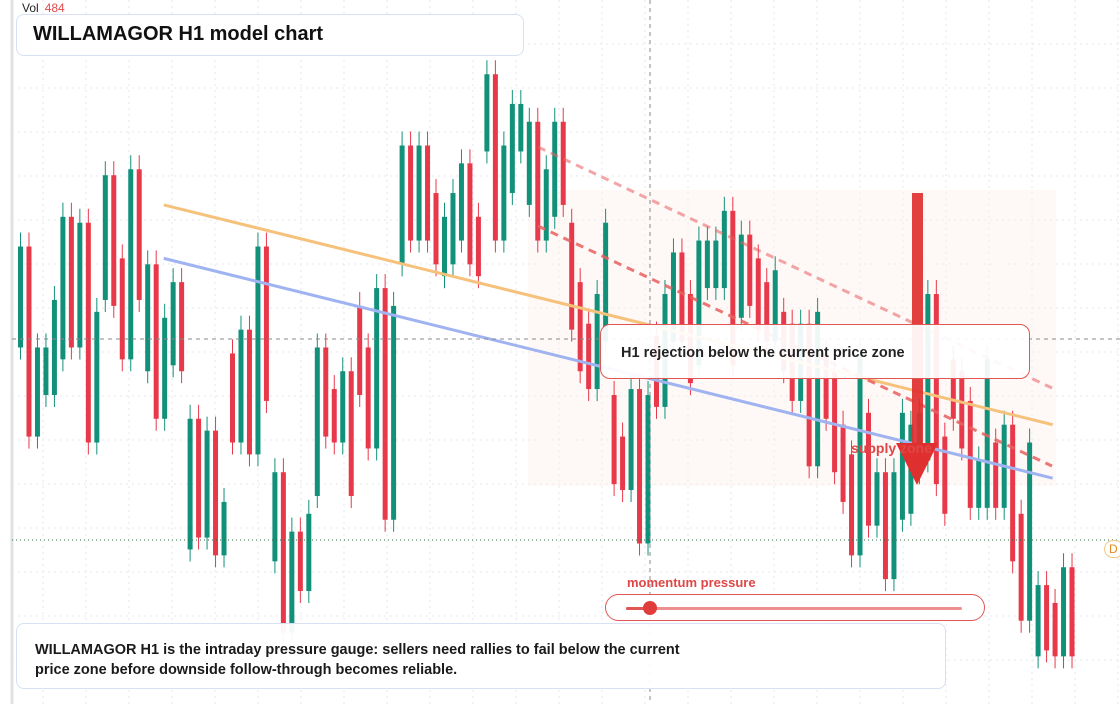  I want to click on down-arrow, so click(917, 339).